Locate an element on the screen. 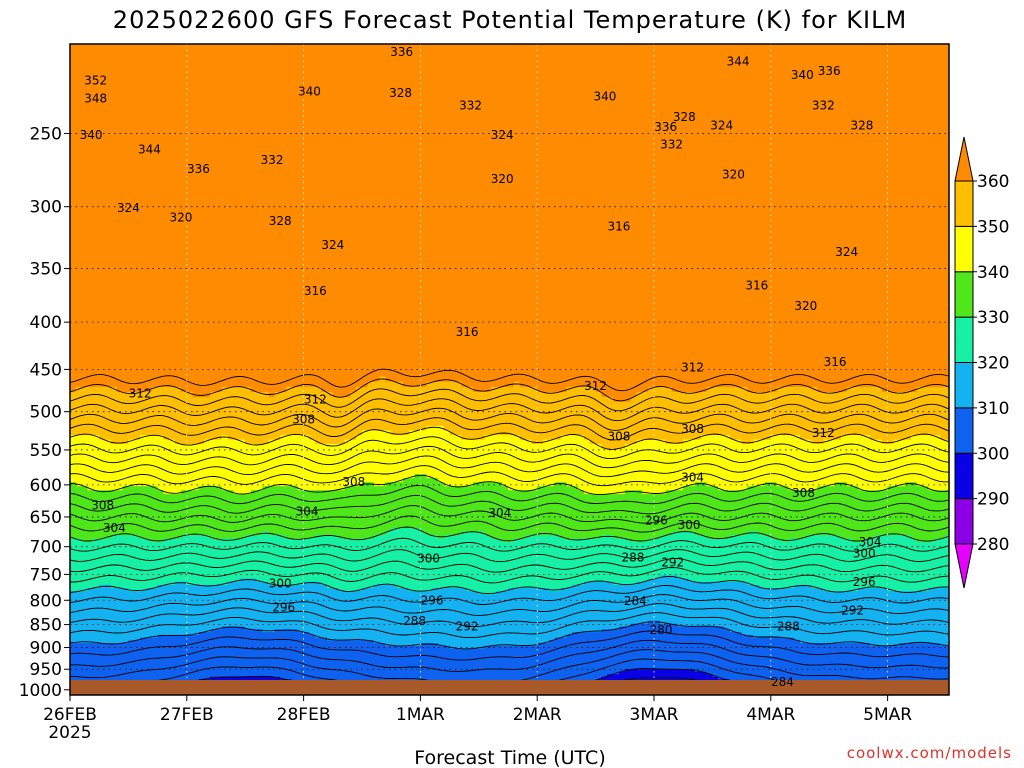 The height and width of the screenshot is (768, 1024). colorbar-arrow-top is located at coordinates (964, 159).